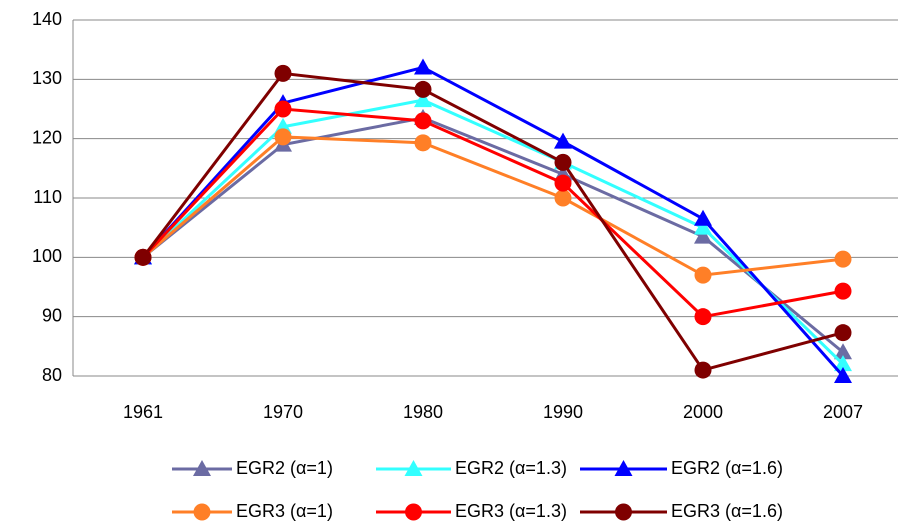 This screenshot has height=527, width=901. Describe the element at coordinates (511, 511) in the screenshot. I see `legend-label: EGR3 (α=1.3)` at that location.